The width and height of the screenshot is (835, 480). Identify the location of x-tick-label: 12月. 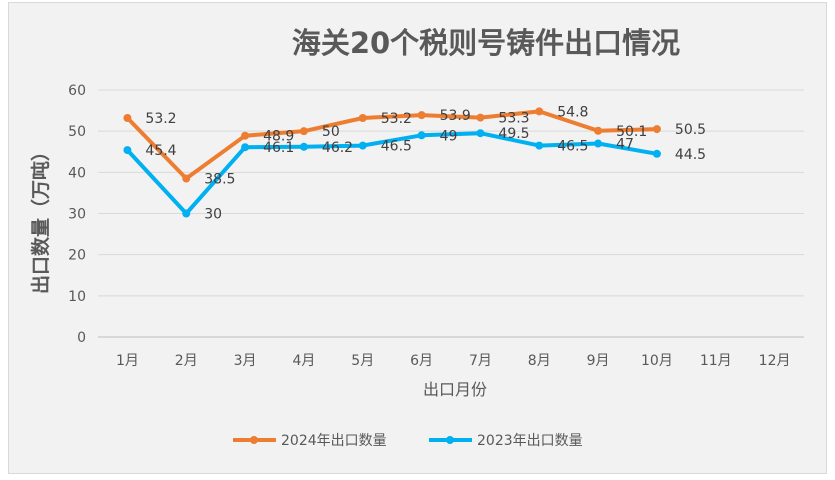
(775, 361).